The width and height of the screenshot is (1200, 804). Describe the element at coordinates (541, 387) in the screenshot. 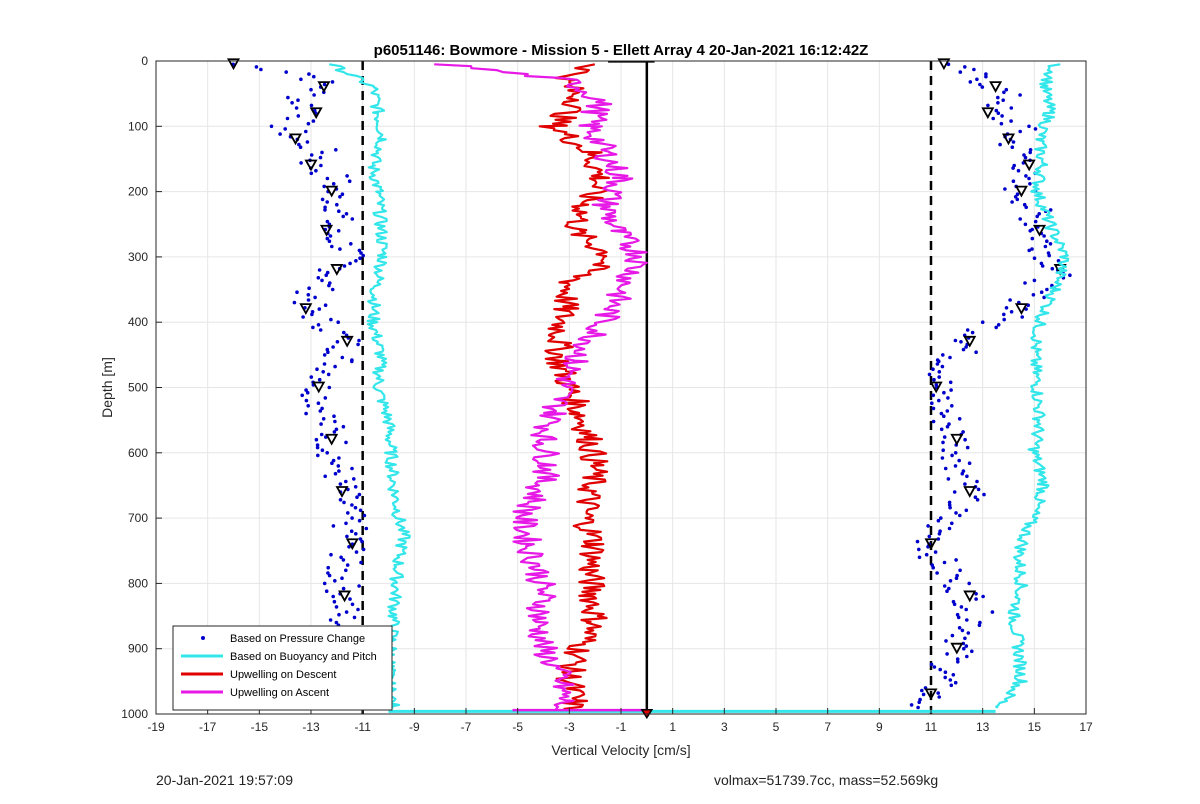

I see `series-upwelling-on-ascent` at that location.